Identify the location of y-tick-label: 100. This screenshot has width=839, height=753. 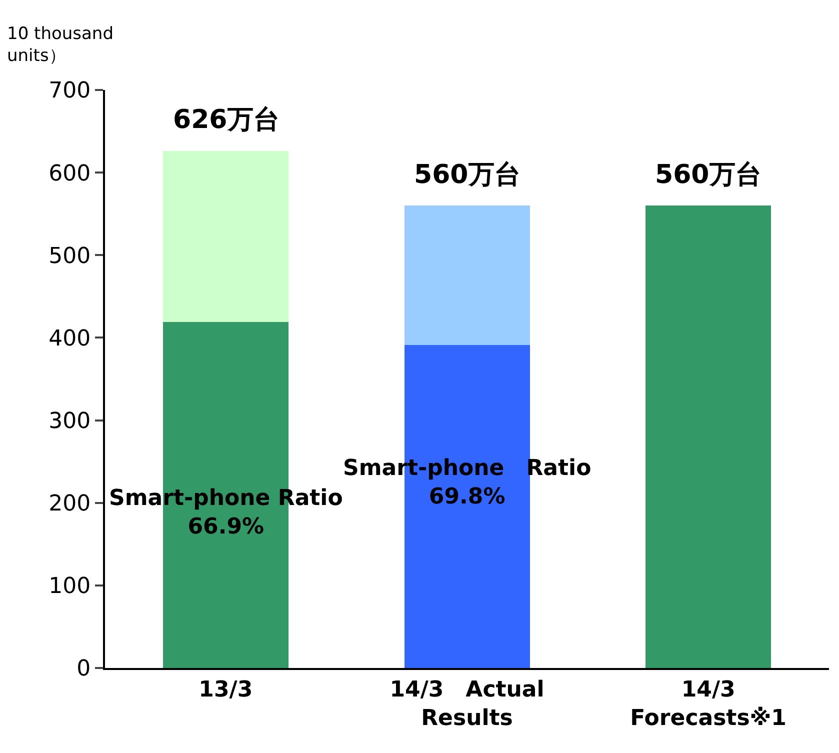
(69, 587).